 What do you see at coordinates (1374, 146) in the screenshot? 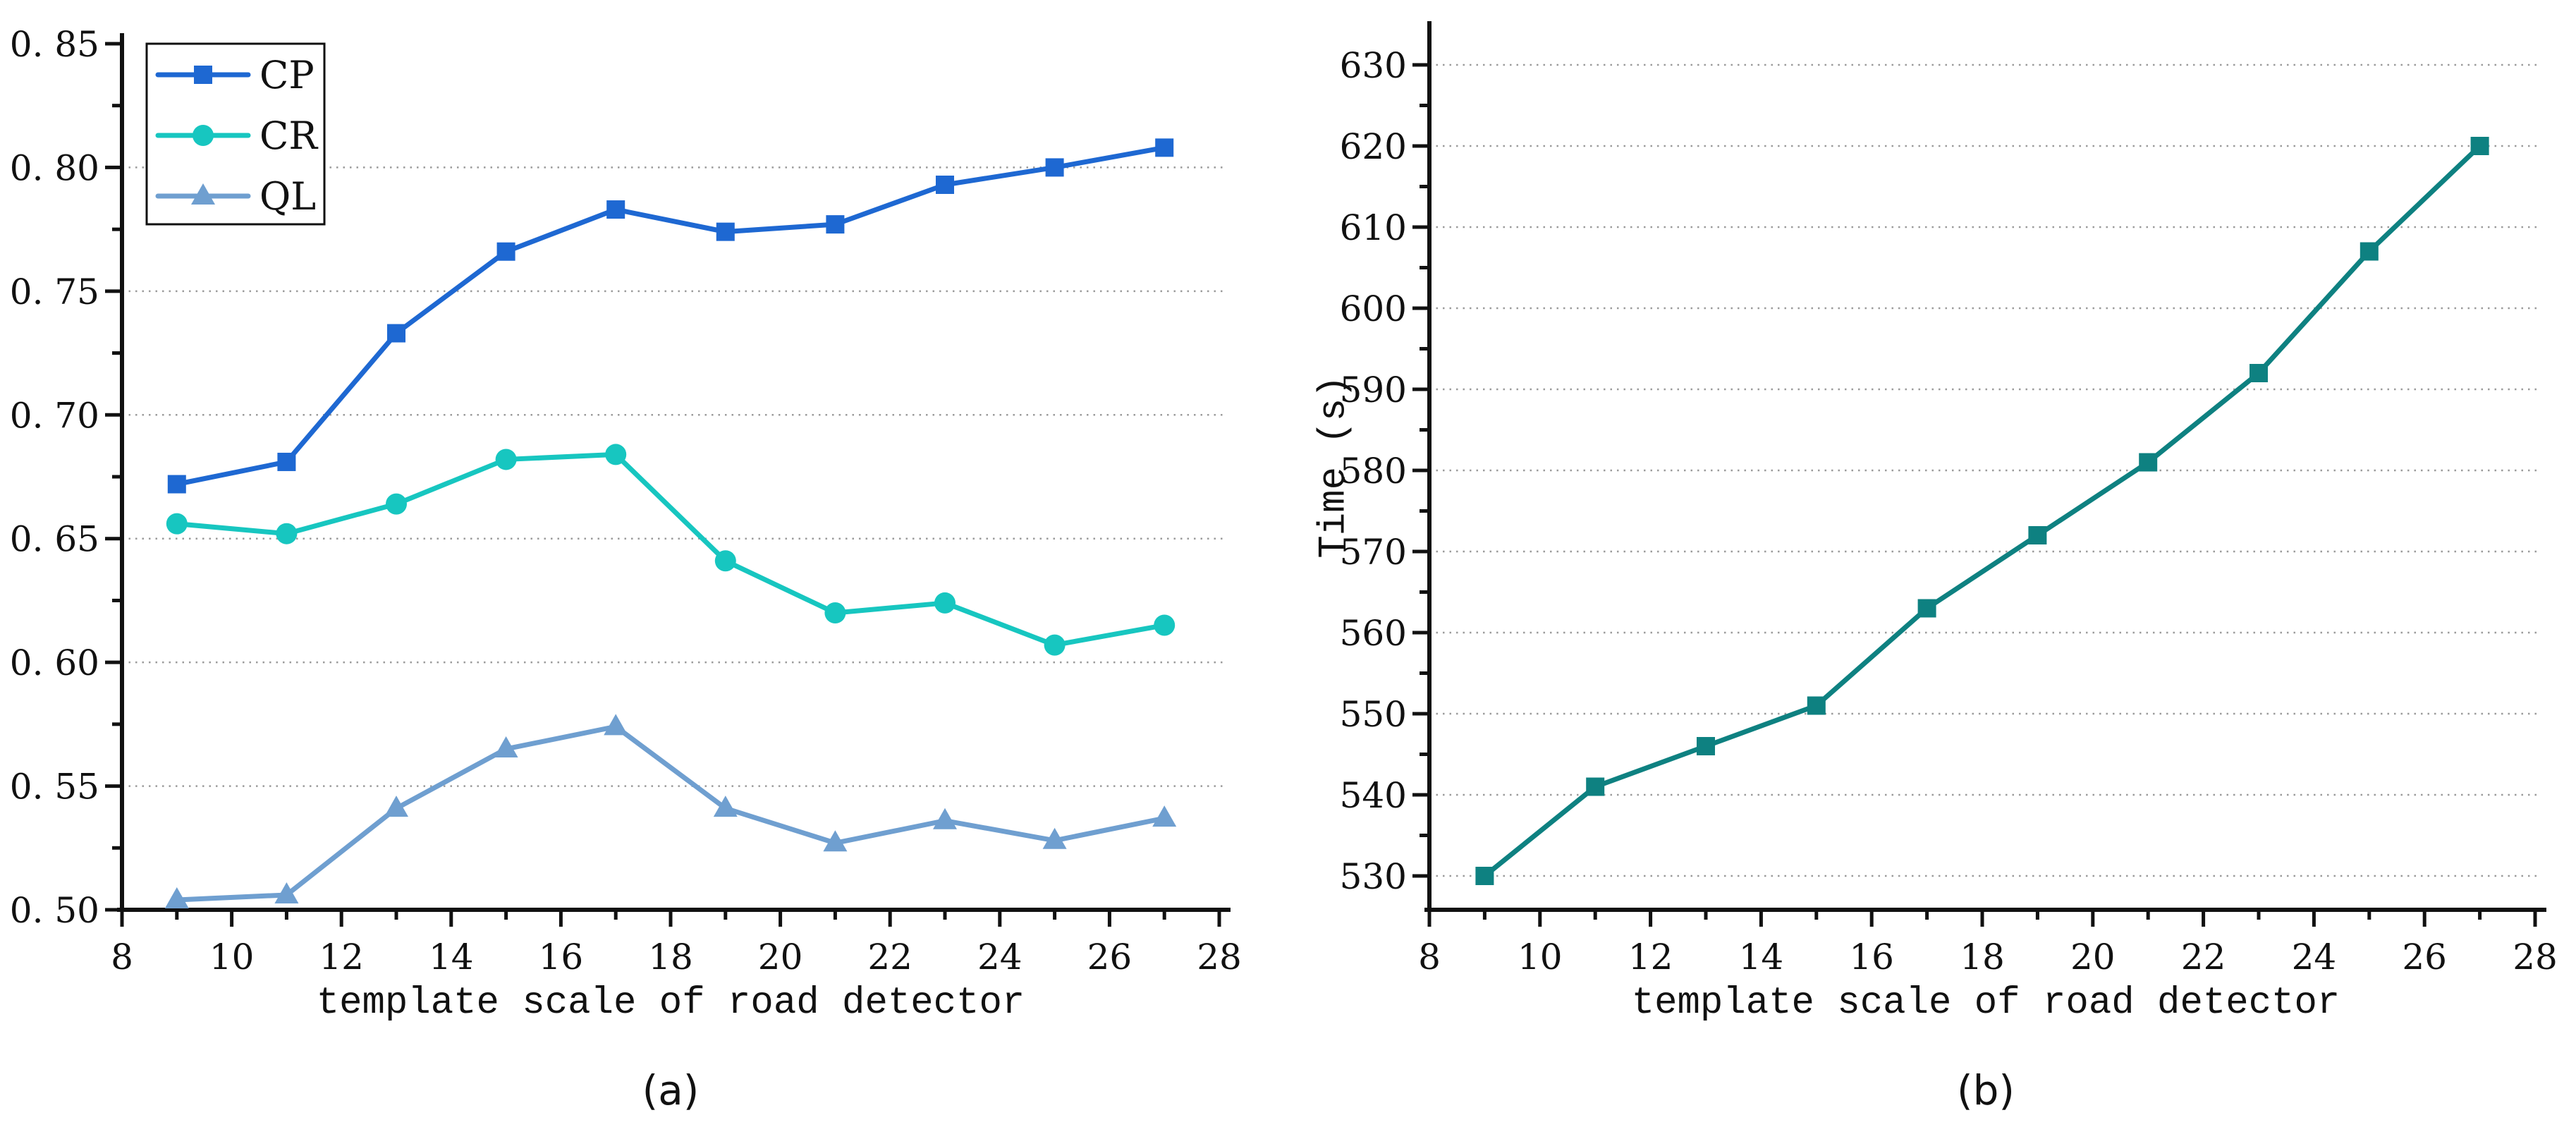
I see `y-tick-label: 620` at bounding box center [1374, 146].